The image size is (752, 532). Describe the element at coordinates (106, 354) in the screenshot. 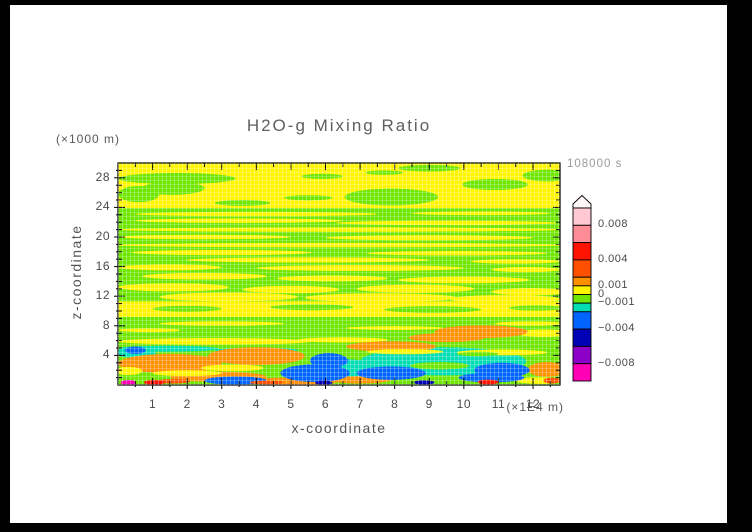

I see `y-tick-label: 4` at that location.